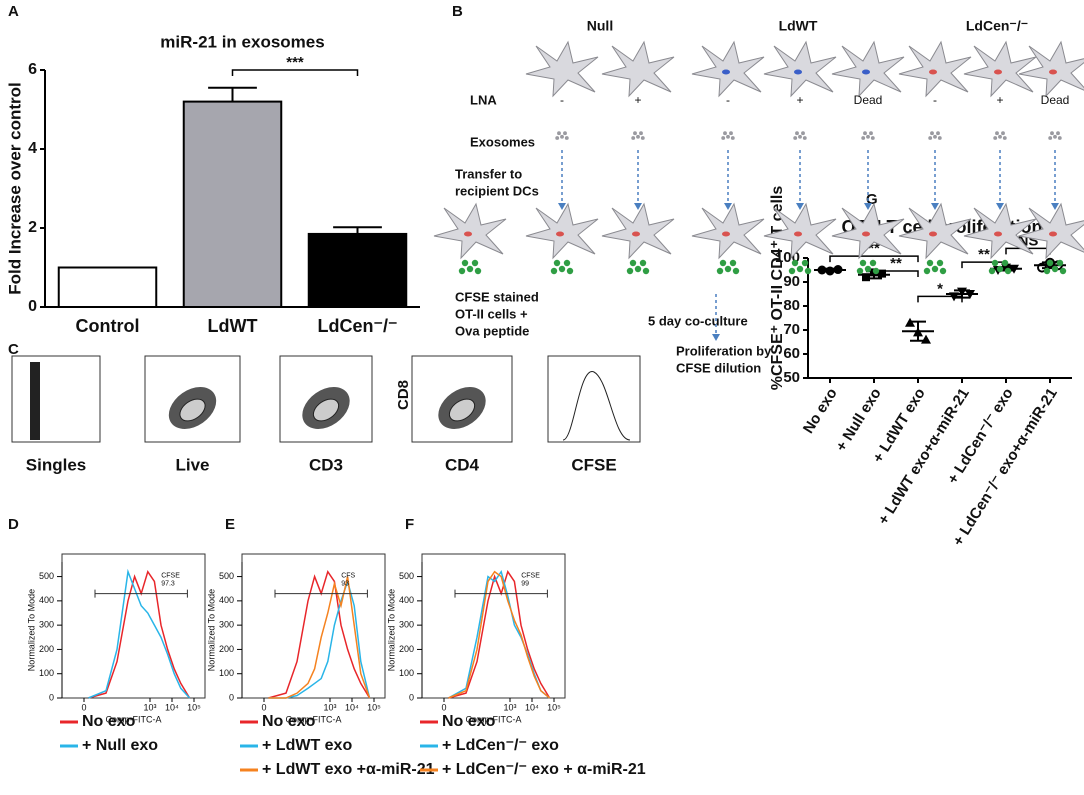 This screenshot has height=795, width=1084. What do you see at coordinates (348, 575) in the screenshot?
I see `gate-name: CFS` at bounding box center [348, 575].